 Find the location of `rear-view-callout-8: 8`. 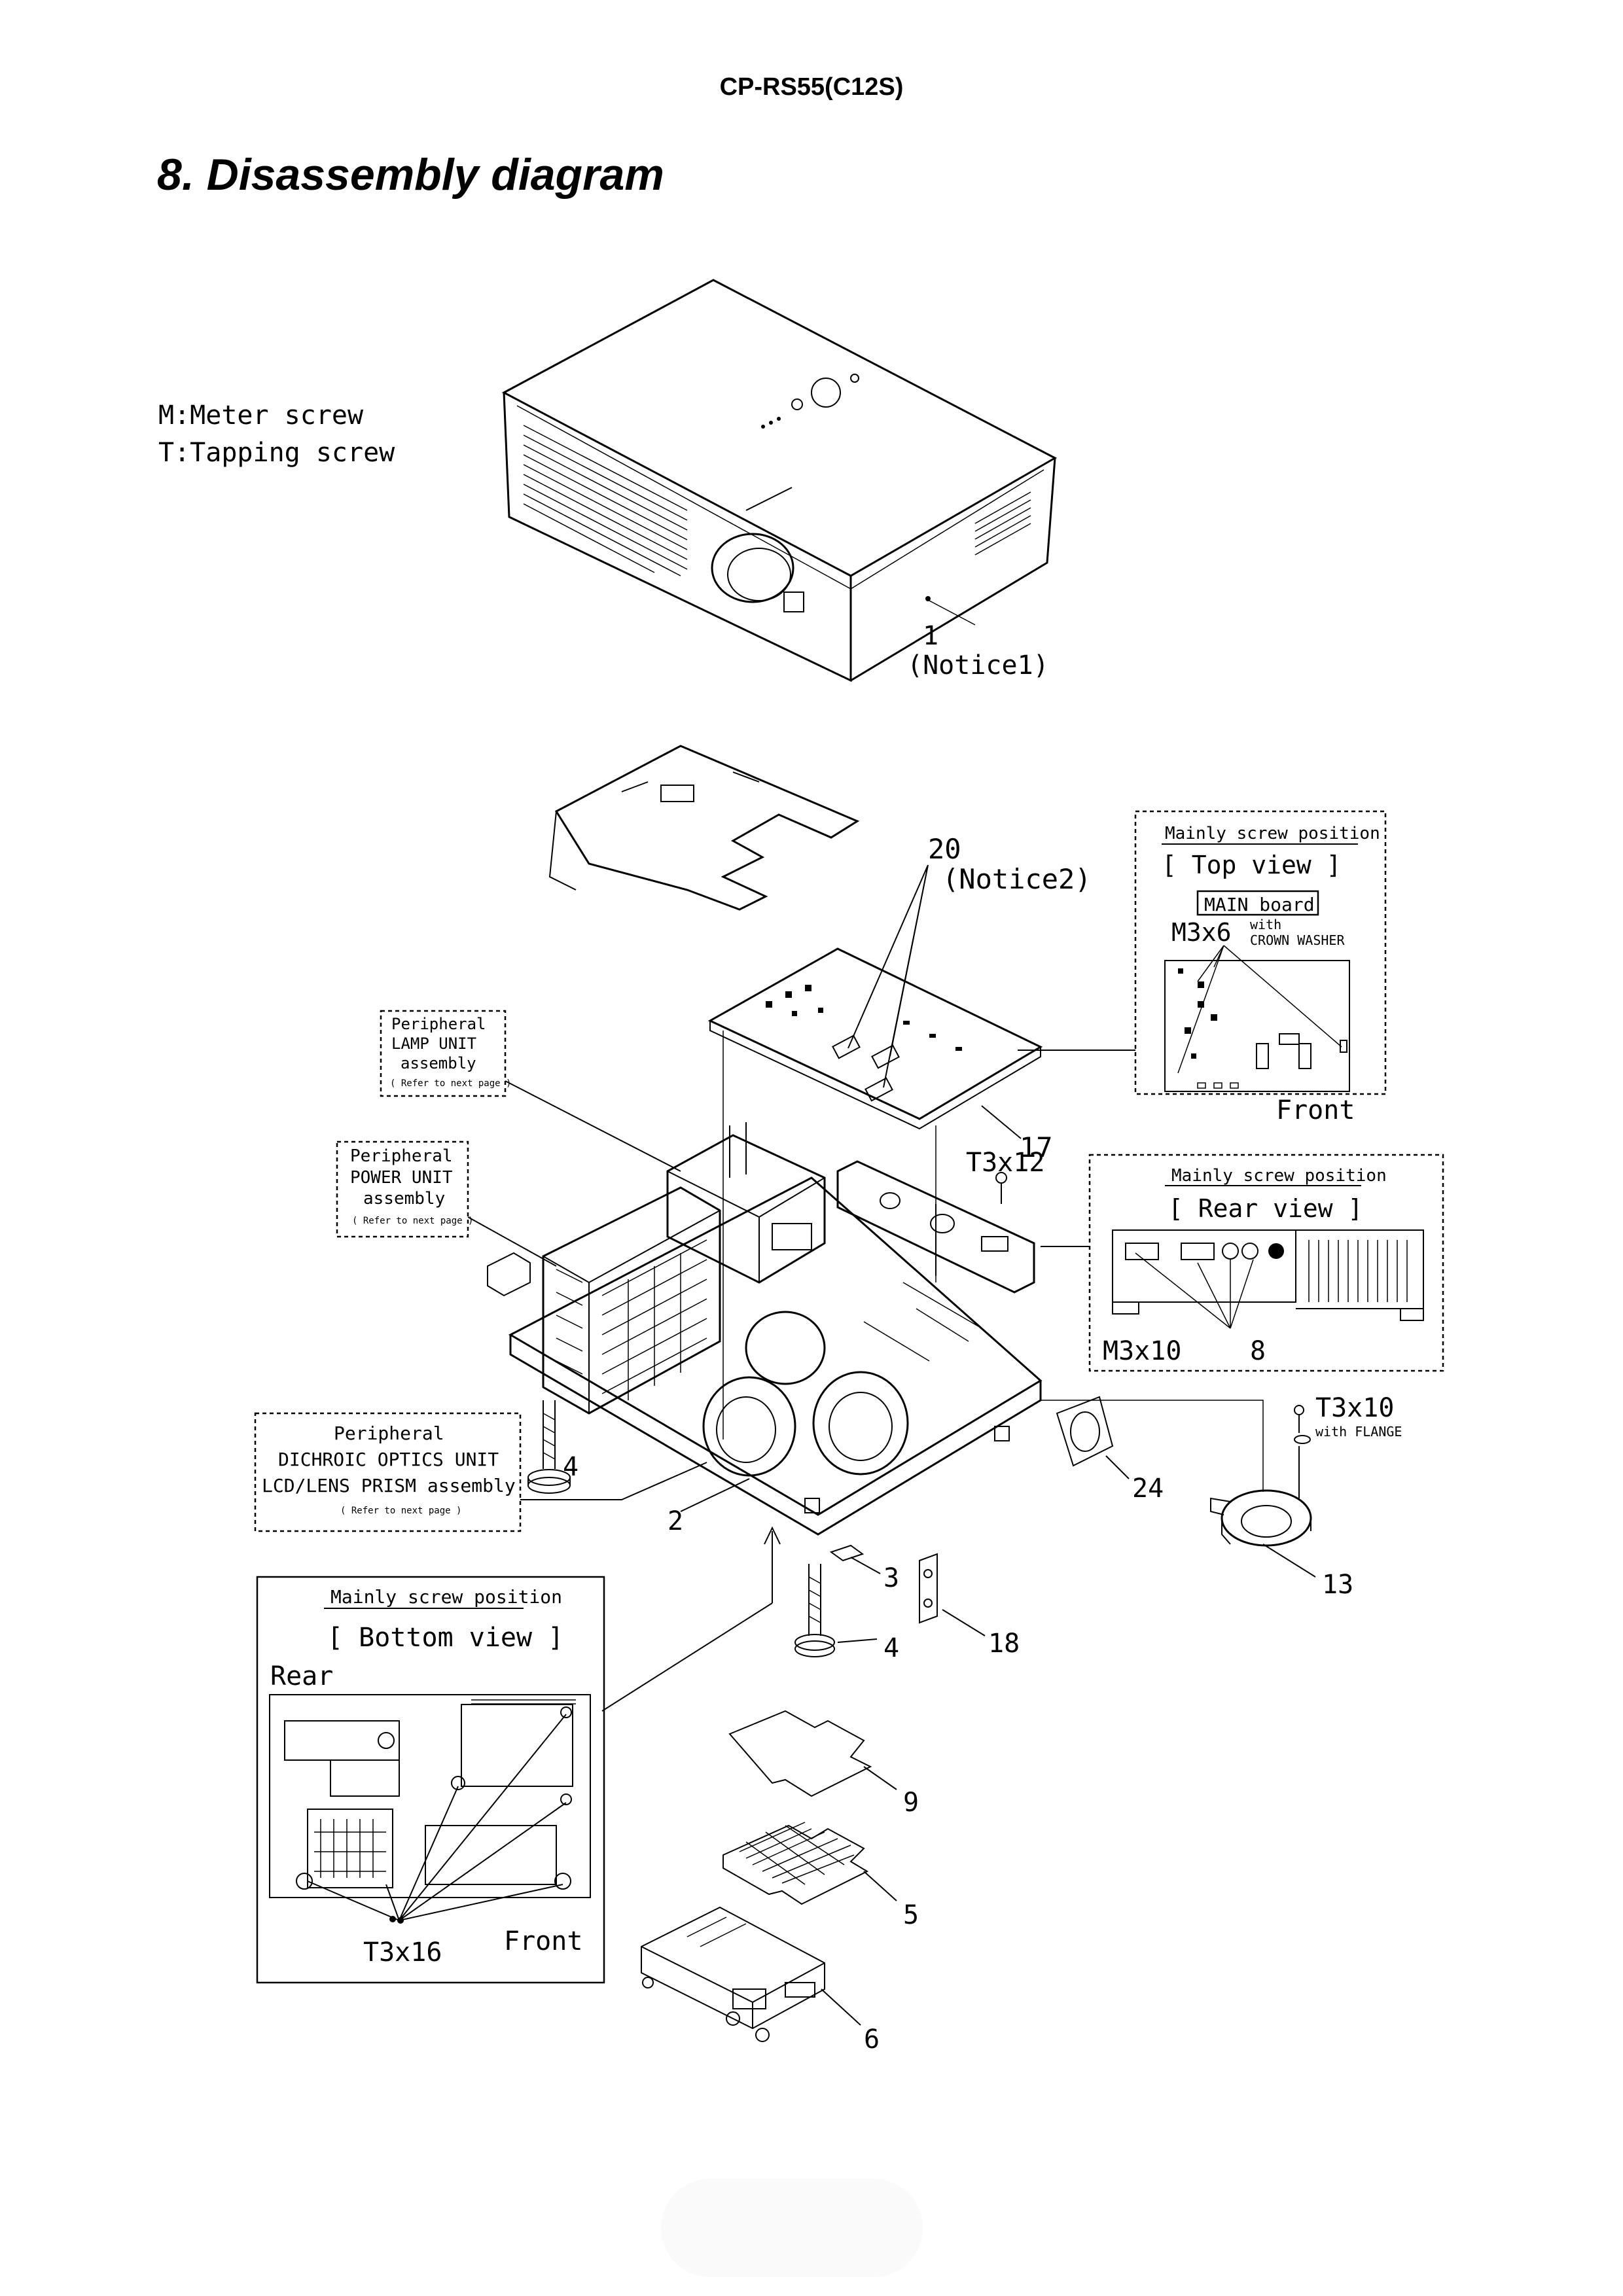

rear-view-callout-8: 8 is located at coordinates (1258, 1351).